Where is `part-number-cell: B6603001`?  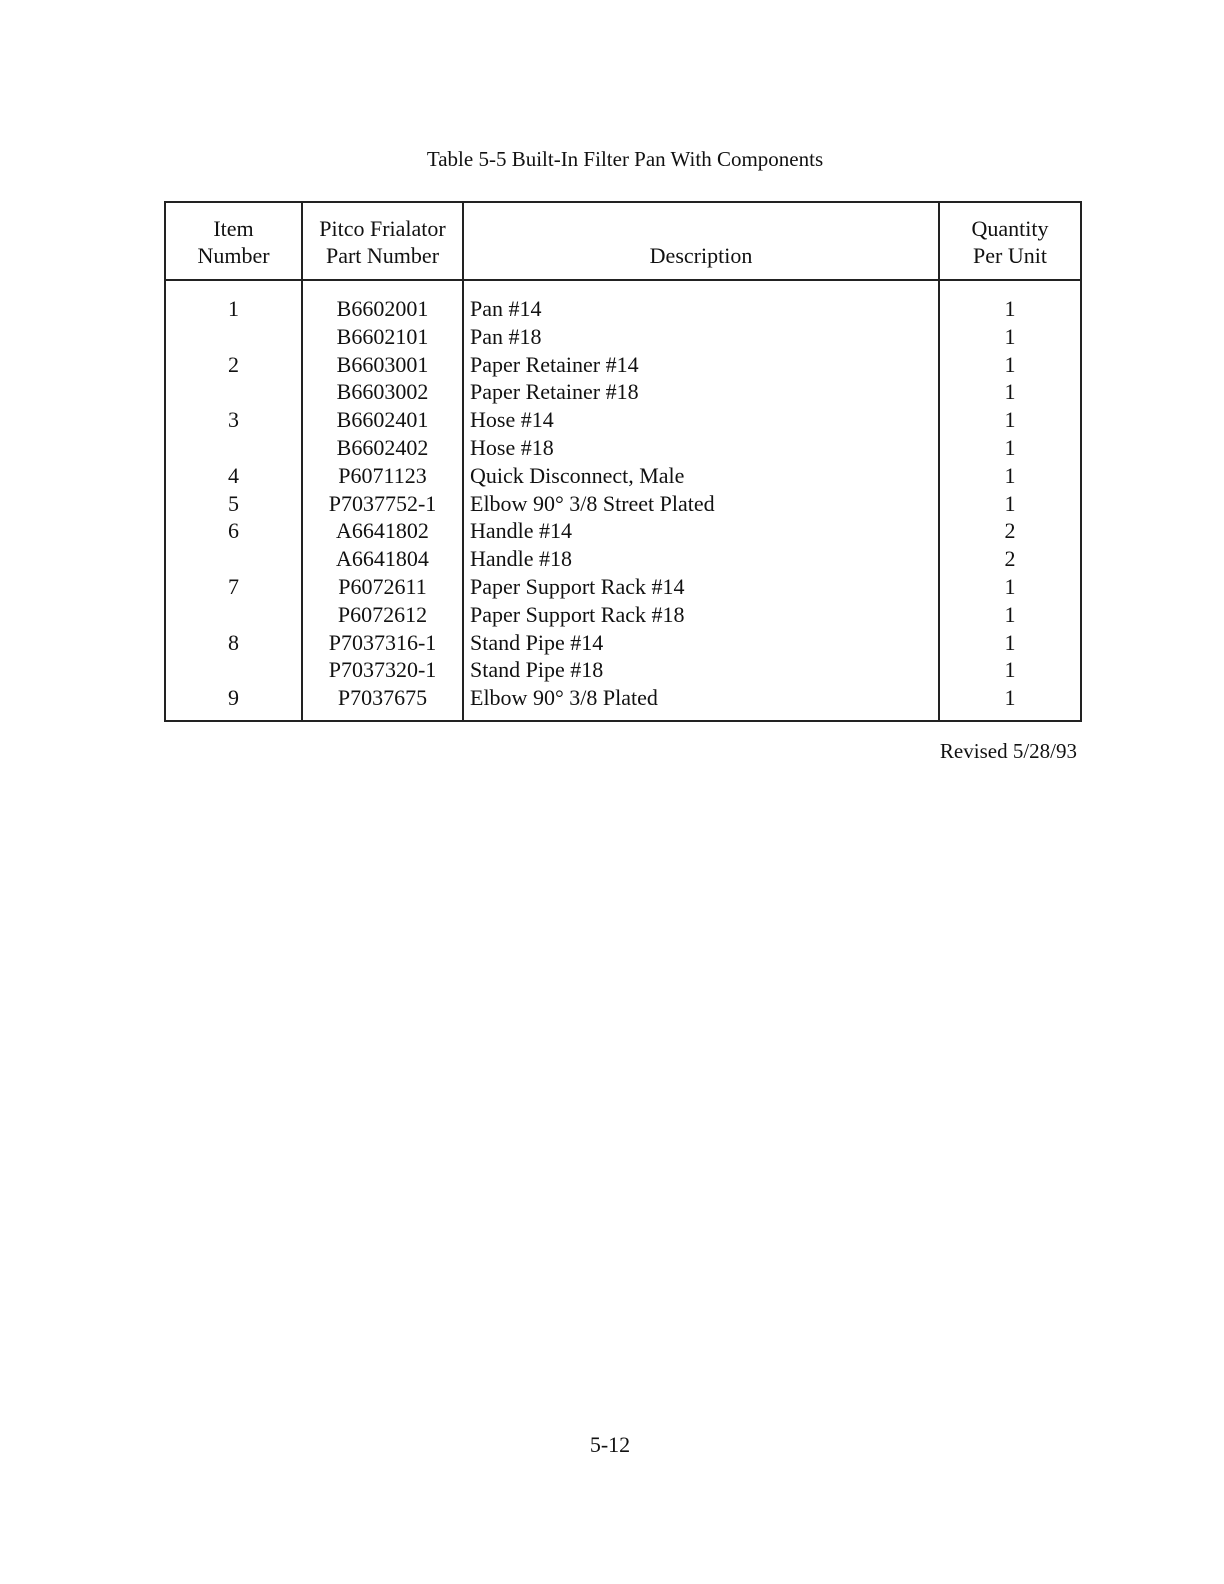
part-number-cell: B6603001 is located at coordinates (382, 364).